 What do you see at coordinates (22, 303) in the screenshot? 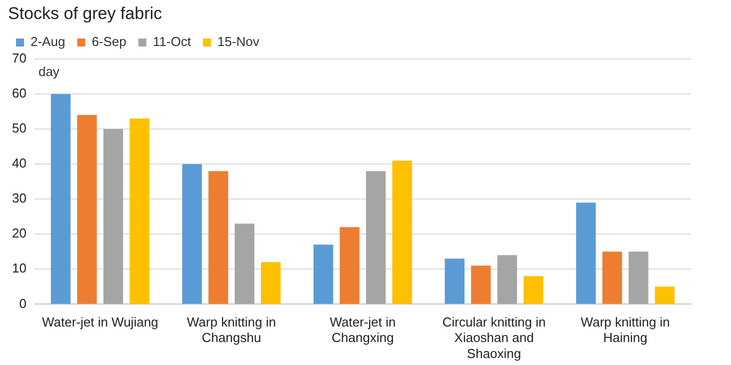
I see `y-tick-label: 0` at bounding box center [22, 303].